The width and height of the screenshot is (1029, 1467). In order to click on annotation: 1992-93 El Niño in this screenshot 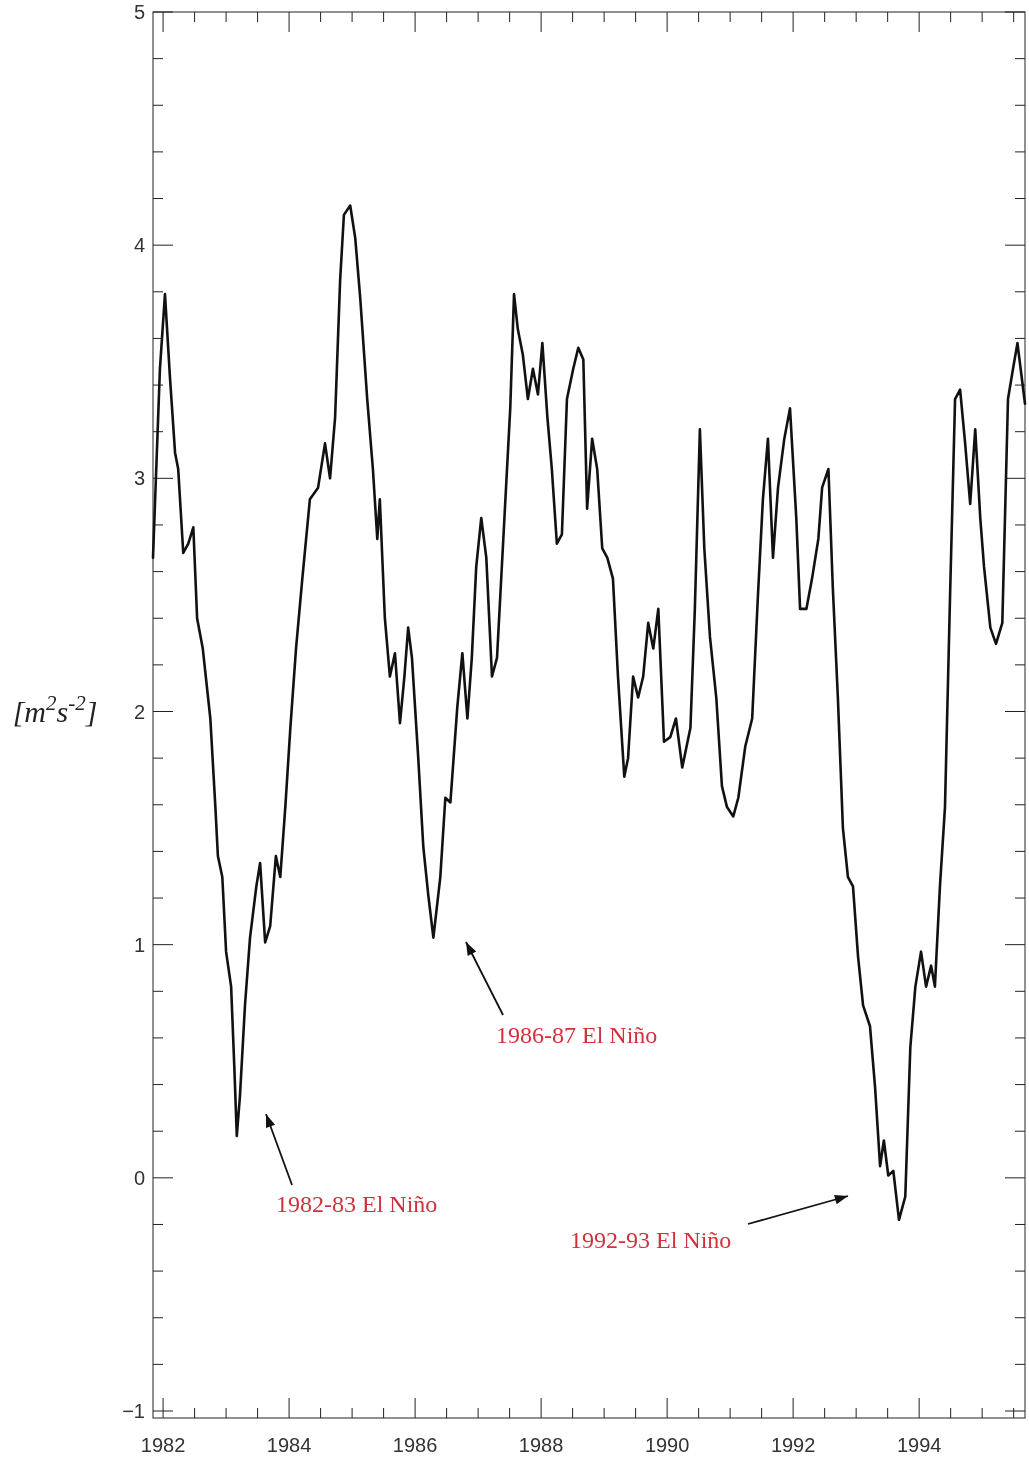, I will do `click(651, 1240)`.